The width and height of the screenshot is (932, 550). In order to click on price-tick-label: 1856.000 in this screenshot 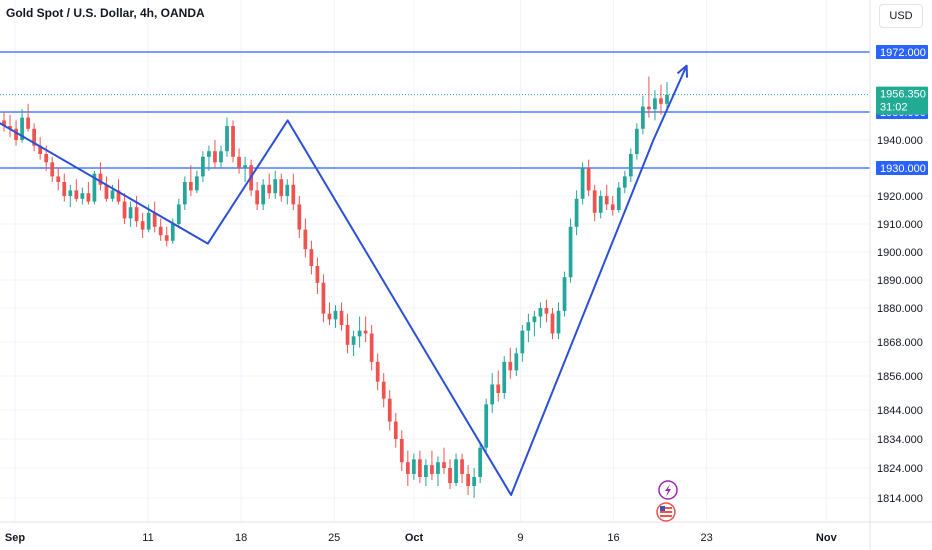, I will do `click(900, 377)`.